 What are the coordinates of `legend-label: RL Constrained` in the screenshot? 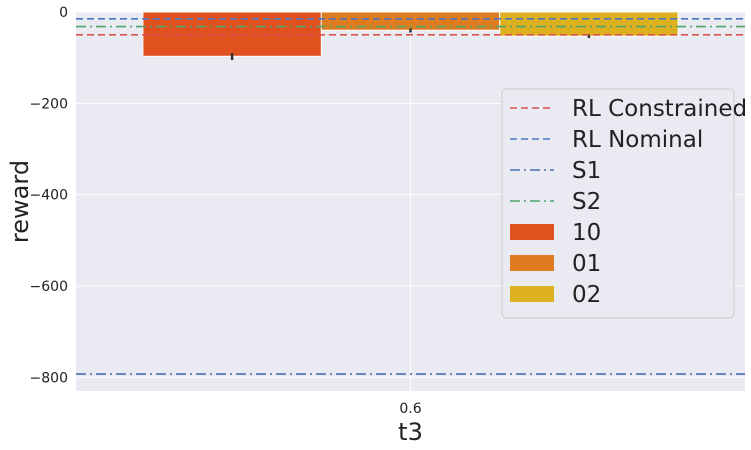 It's located at (659, 109).